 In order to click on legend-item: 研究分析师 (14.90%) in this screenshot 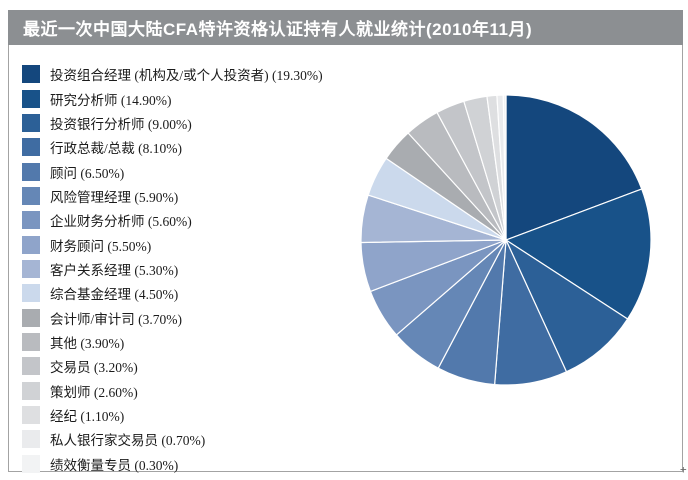, I will do `click(172, 98)`.